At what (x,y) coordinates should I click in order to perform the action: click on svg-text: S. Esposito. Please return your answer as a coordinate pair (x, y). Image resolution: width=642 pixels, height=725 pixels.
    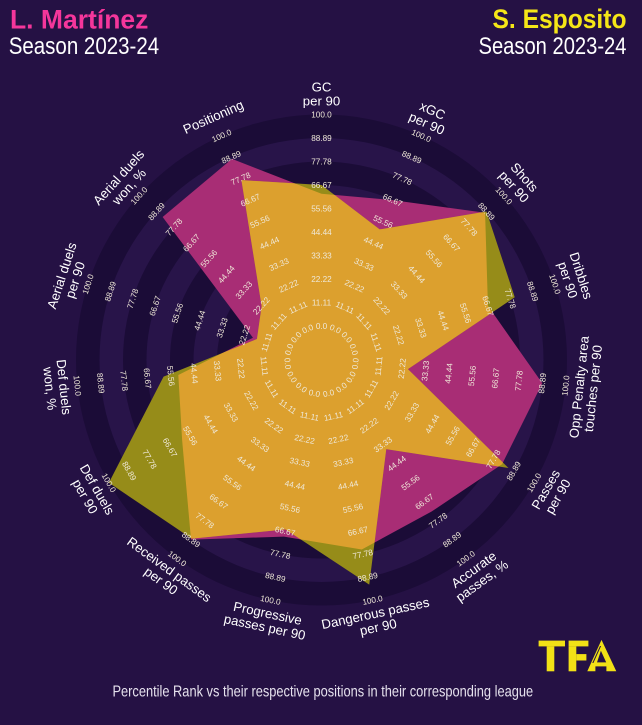
    Looking at the image, I should click on (560, 19).